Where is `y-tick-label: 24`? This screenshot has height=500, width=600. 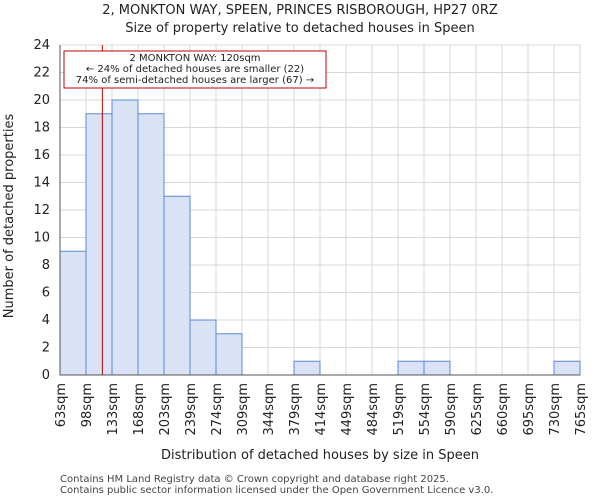
y-tick-label: 24 is located at coordinates (41, 45).